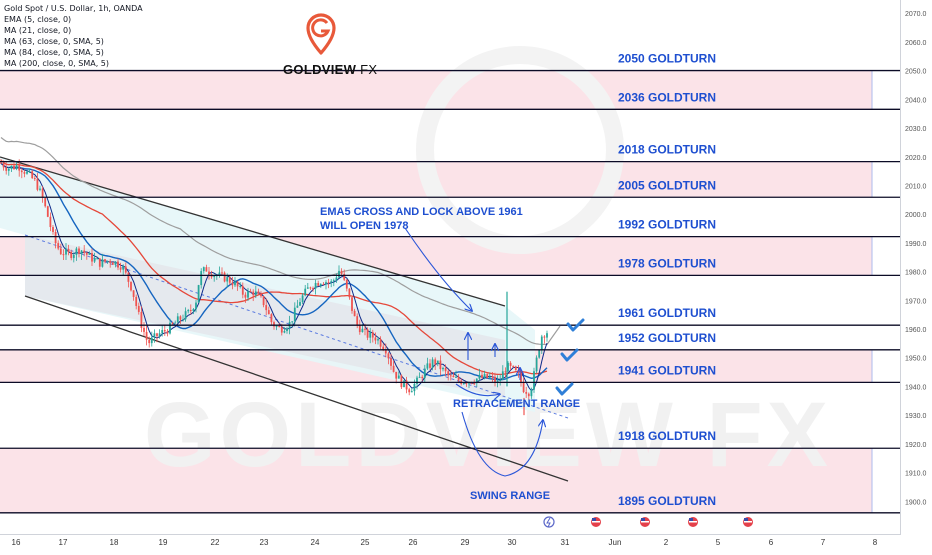  Describe the element at coordinates (718, 542) in the screenshot. I see `x-tick-label: 5` at that location.